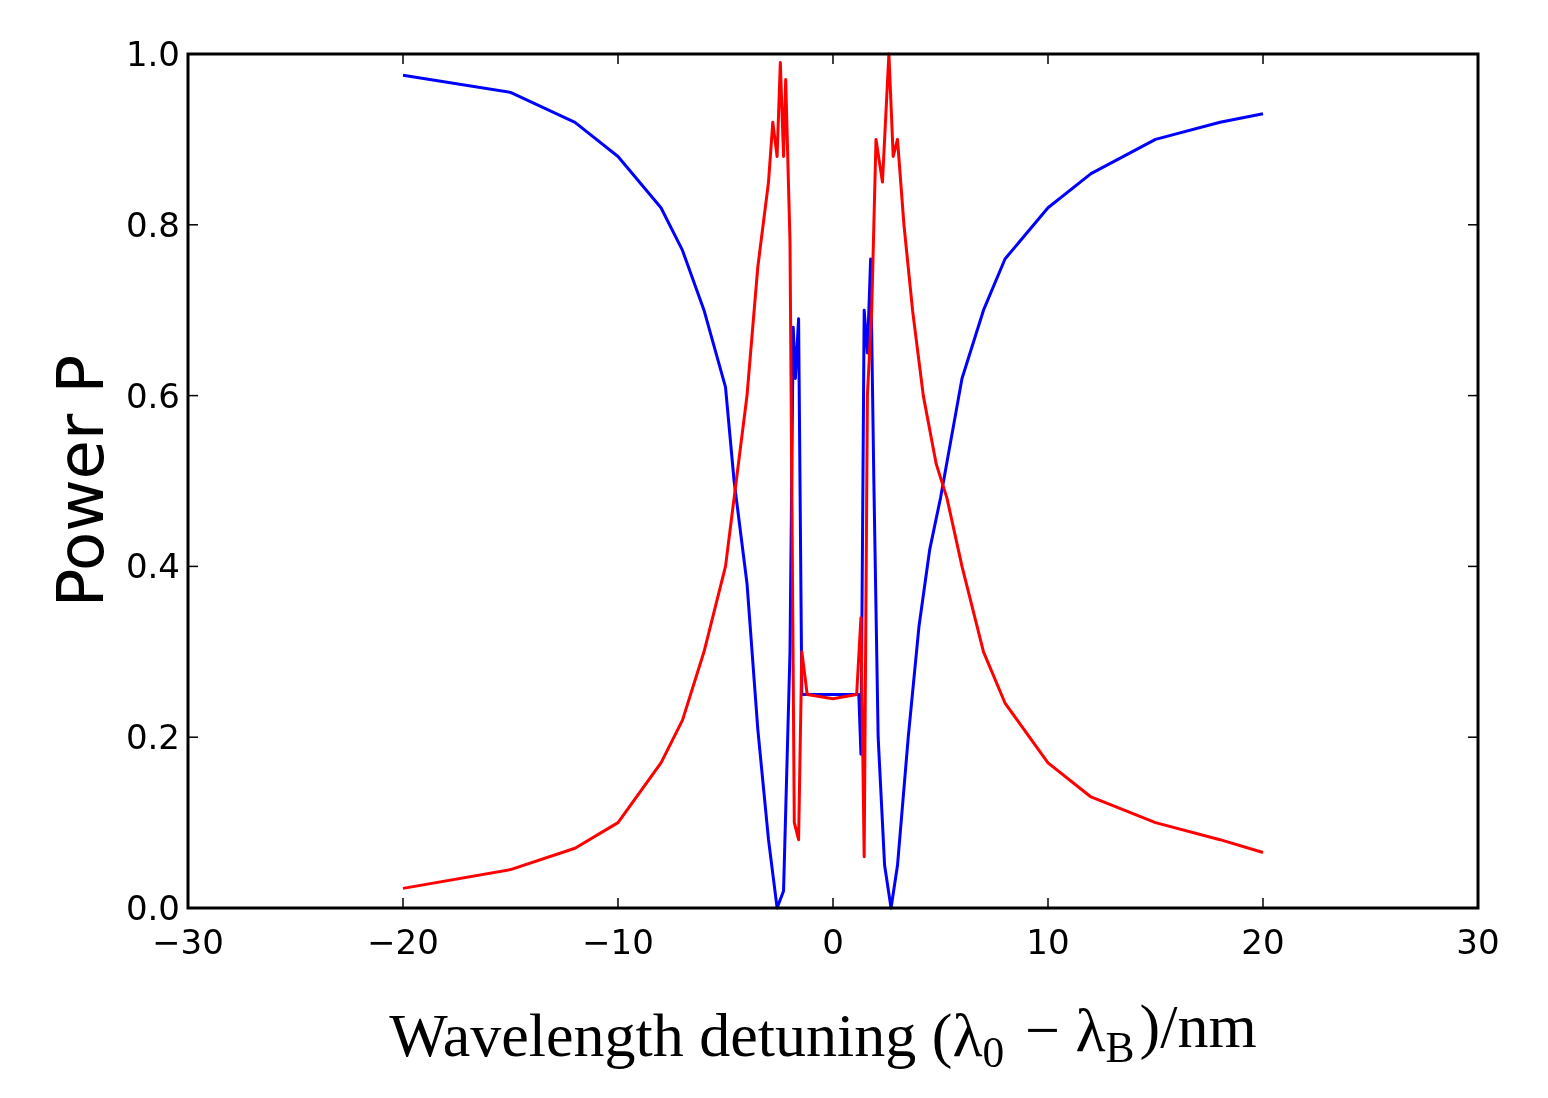  What do you see at coordinates (152, 395) in the screenshot?
I see `y-tick-label: 0.6` at bounding box center [152, 395].